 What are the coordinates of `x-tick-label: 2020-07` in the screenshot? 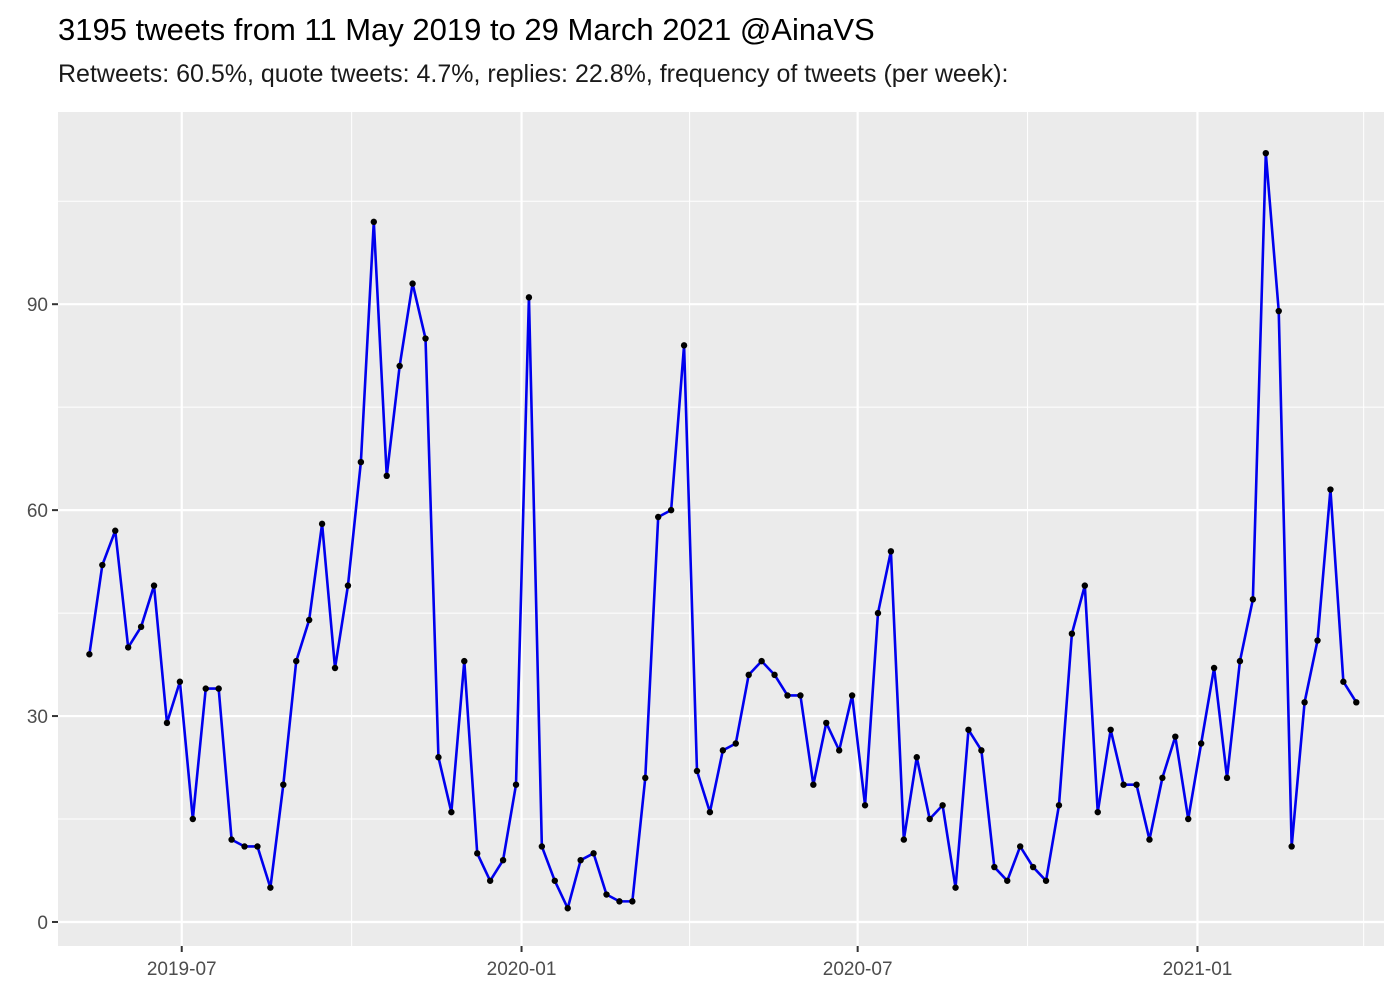 It's located at (858, 969).